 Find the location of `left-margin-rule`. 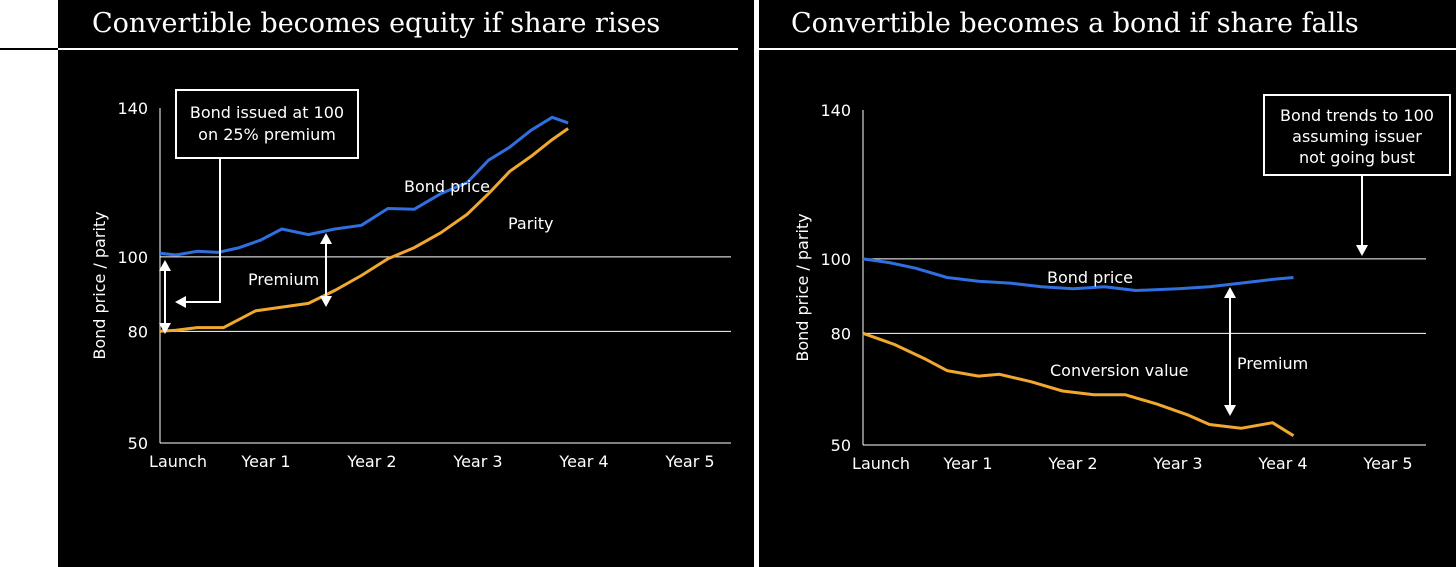

left-margin-rule is located at coordinates (29, 49).